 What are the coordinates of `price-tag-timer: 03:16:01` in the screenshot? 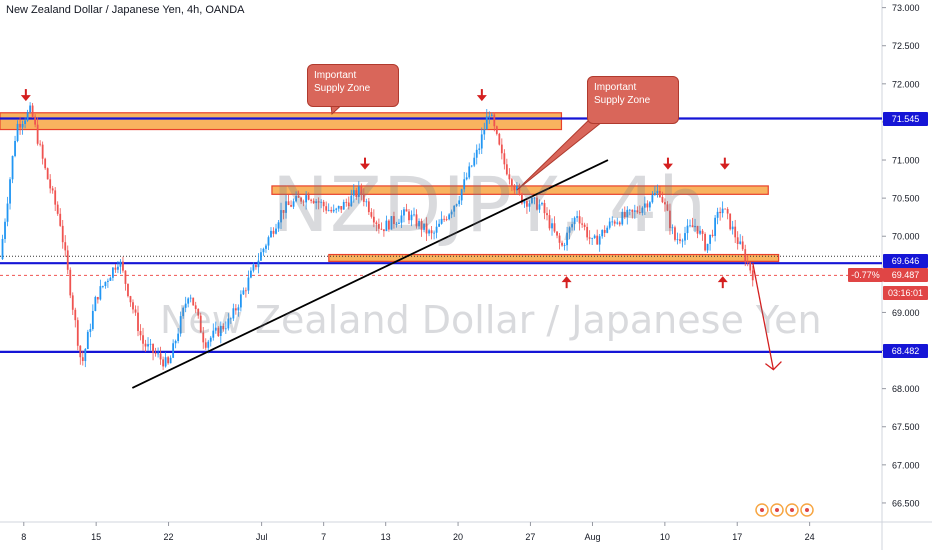 It's located at (905, 293).